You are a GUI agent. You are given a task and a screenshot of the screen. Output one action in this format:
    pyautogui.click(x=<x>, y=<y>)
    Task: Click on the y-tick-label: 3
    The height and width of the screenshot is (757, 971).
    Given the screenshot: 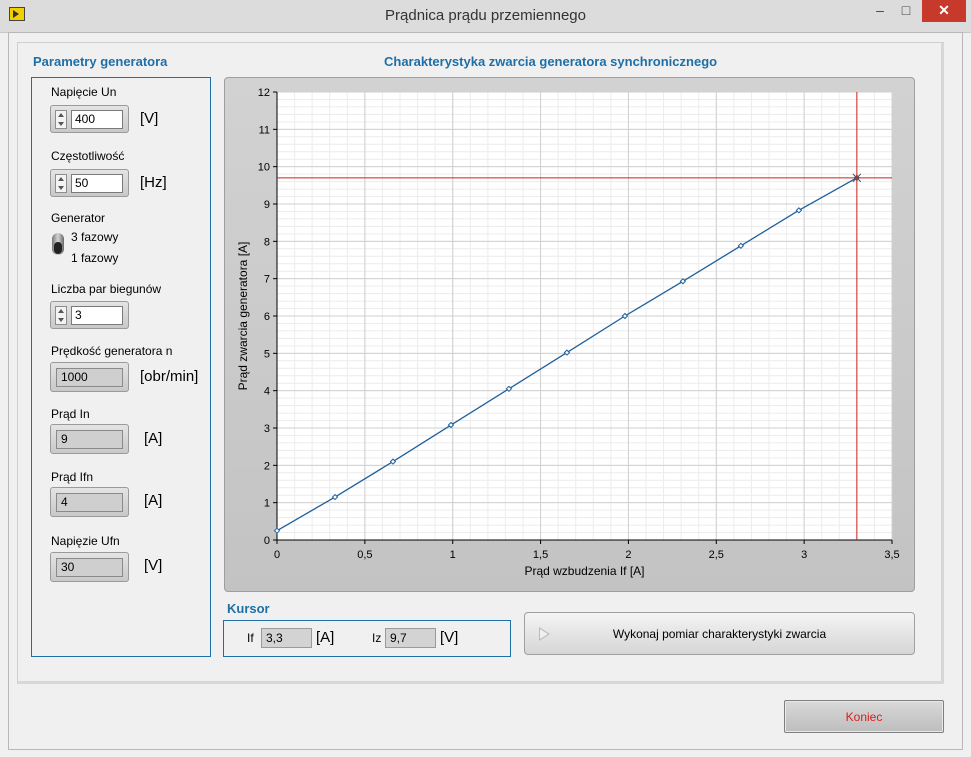 What is the action you would take?
    pyautogui.click(x=267, y=429)
    